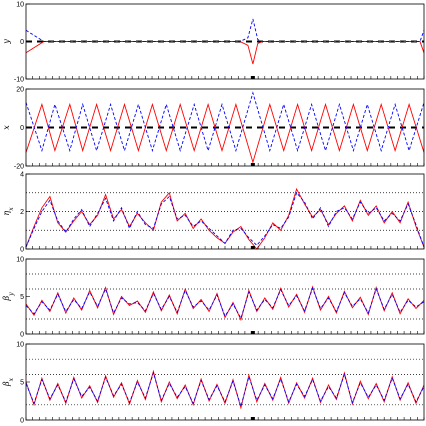  What do you see at coordinates (20, 90) in the screenshot?
I see `y-tick-label: 20` at bounding box center [20, 90].